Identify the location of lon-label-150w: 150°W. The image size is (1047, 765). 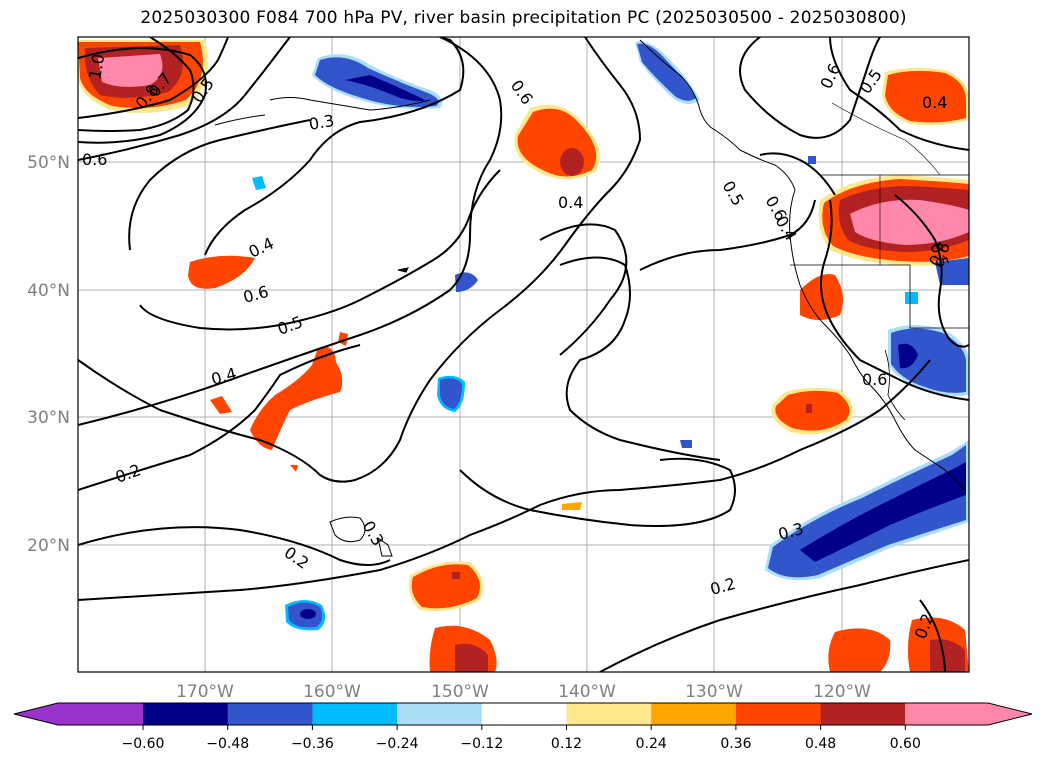
(460, 692).